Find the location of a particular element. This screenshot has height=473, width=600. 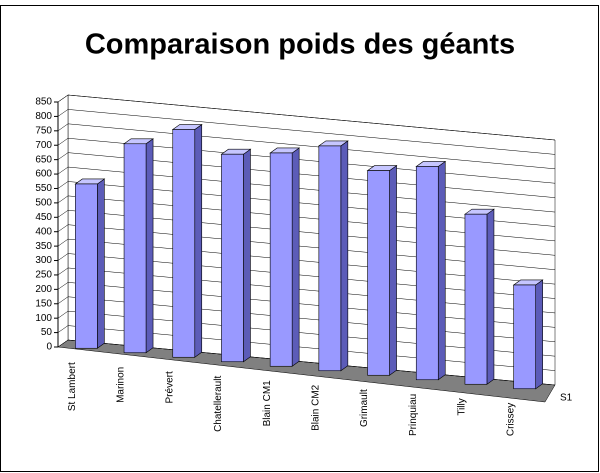

y-tick-label: 500 is located at coordinates (43, 203).